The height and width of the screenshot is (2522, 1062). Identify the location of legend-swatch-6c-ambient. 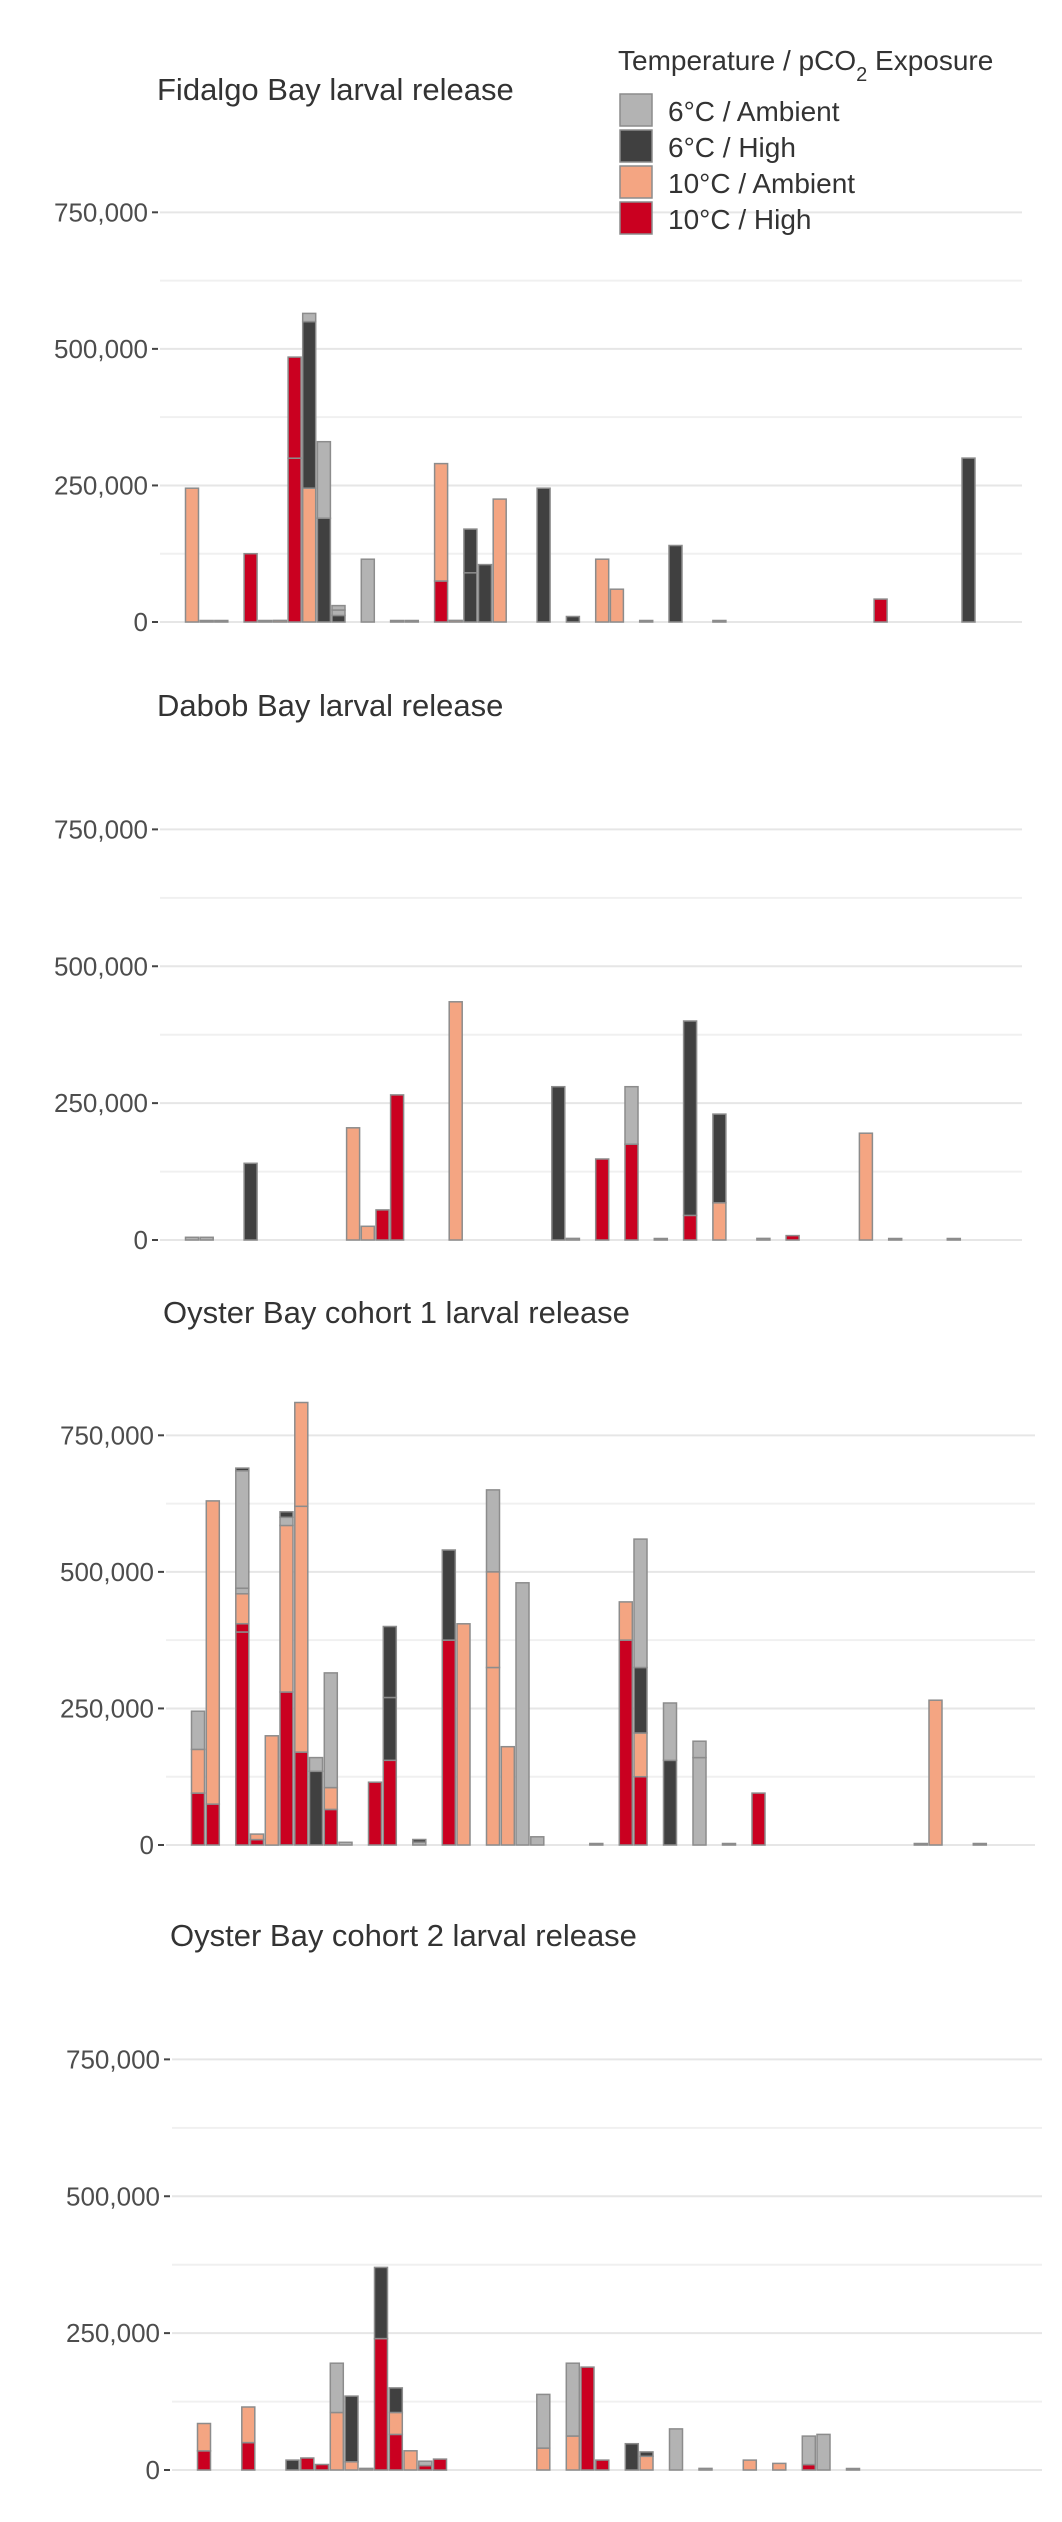
(636, 110).